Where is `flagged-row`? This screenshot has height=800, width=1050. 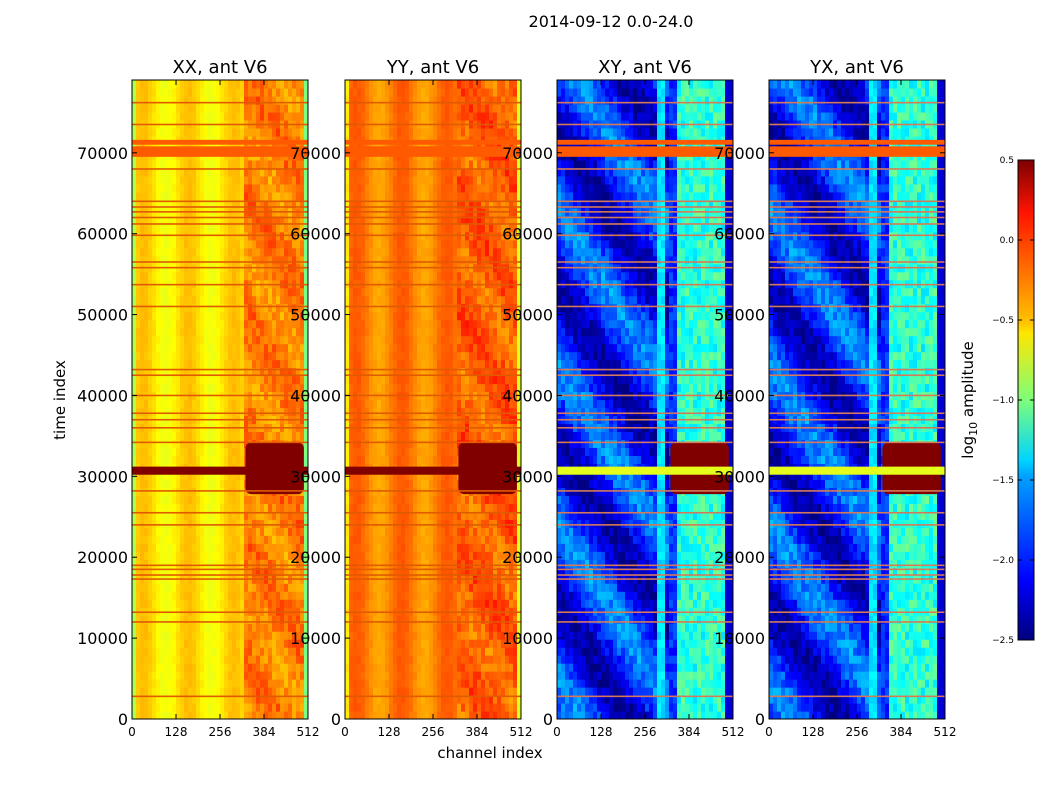
flagged-row is located at coordinates (220, 428).